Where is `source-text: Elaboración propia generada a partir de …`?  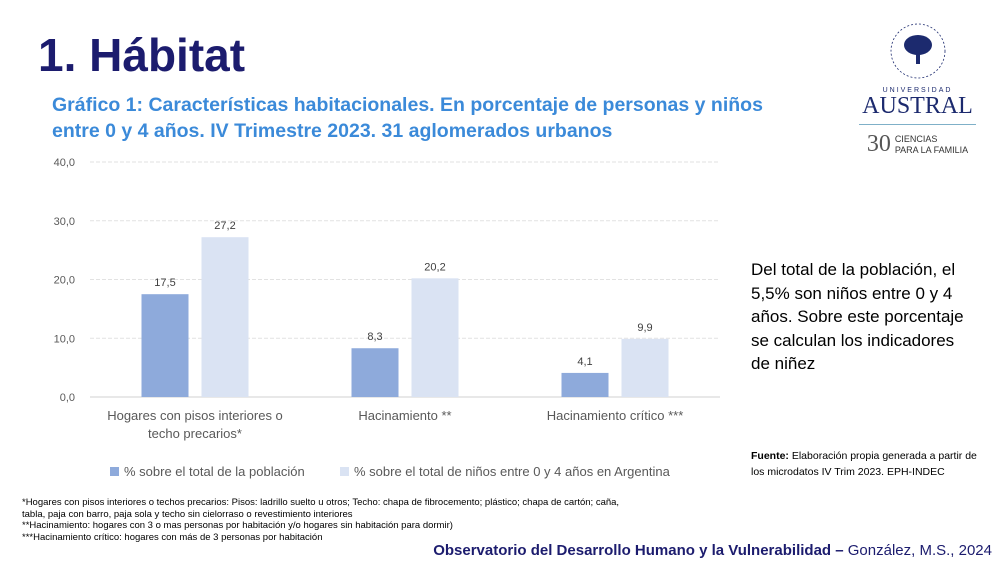
source-text: Elaboración propia generada a partir de … is located at coordinates (864, 464).